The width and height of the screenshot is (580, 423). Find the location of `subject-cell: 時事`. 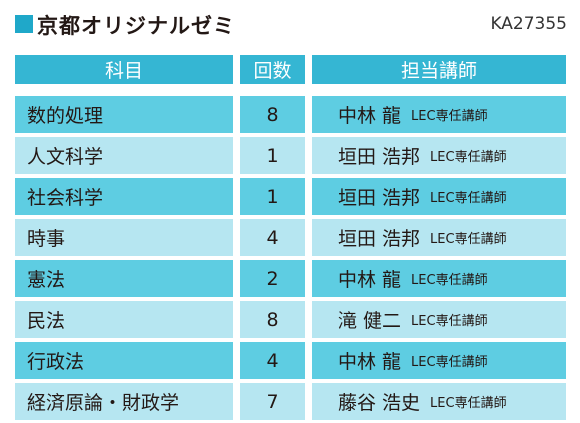

subject-cell: 時事 is located at coordinates (124, 237).